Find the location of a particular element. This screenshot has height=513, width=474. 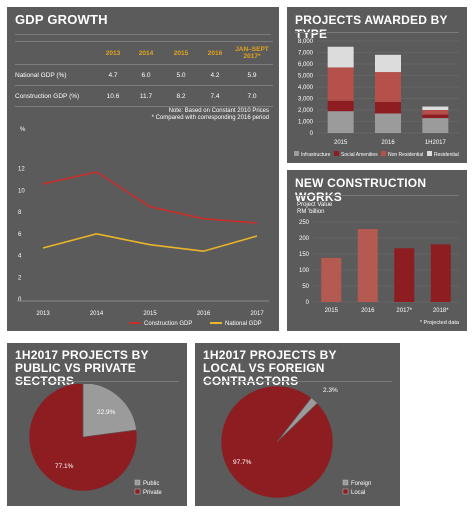

gdp-cell: 5.0 is located at coordinates (181, 75).